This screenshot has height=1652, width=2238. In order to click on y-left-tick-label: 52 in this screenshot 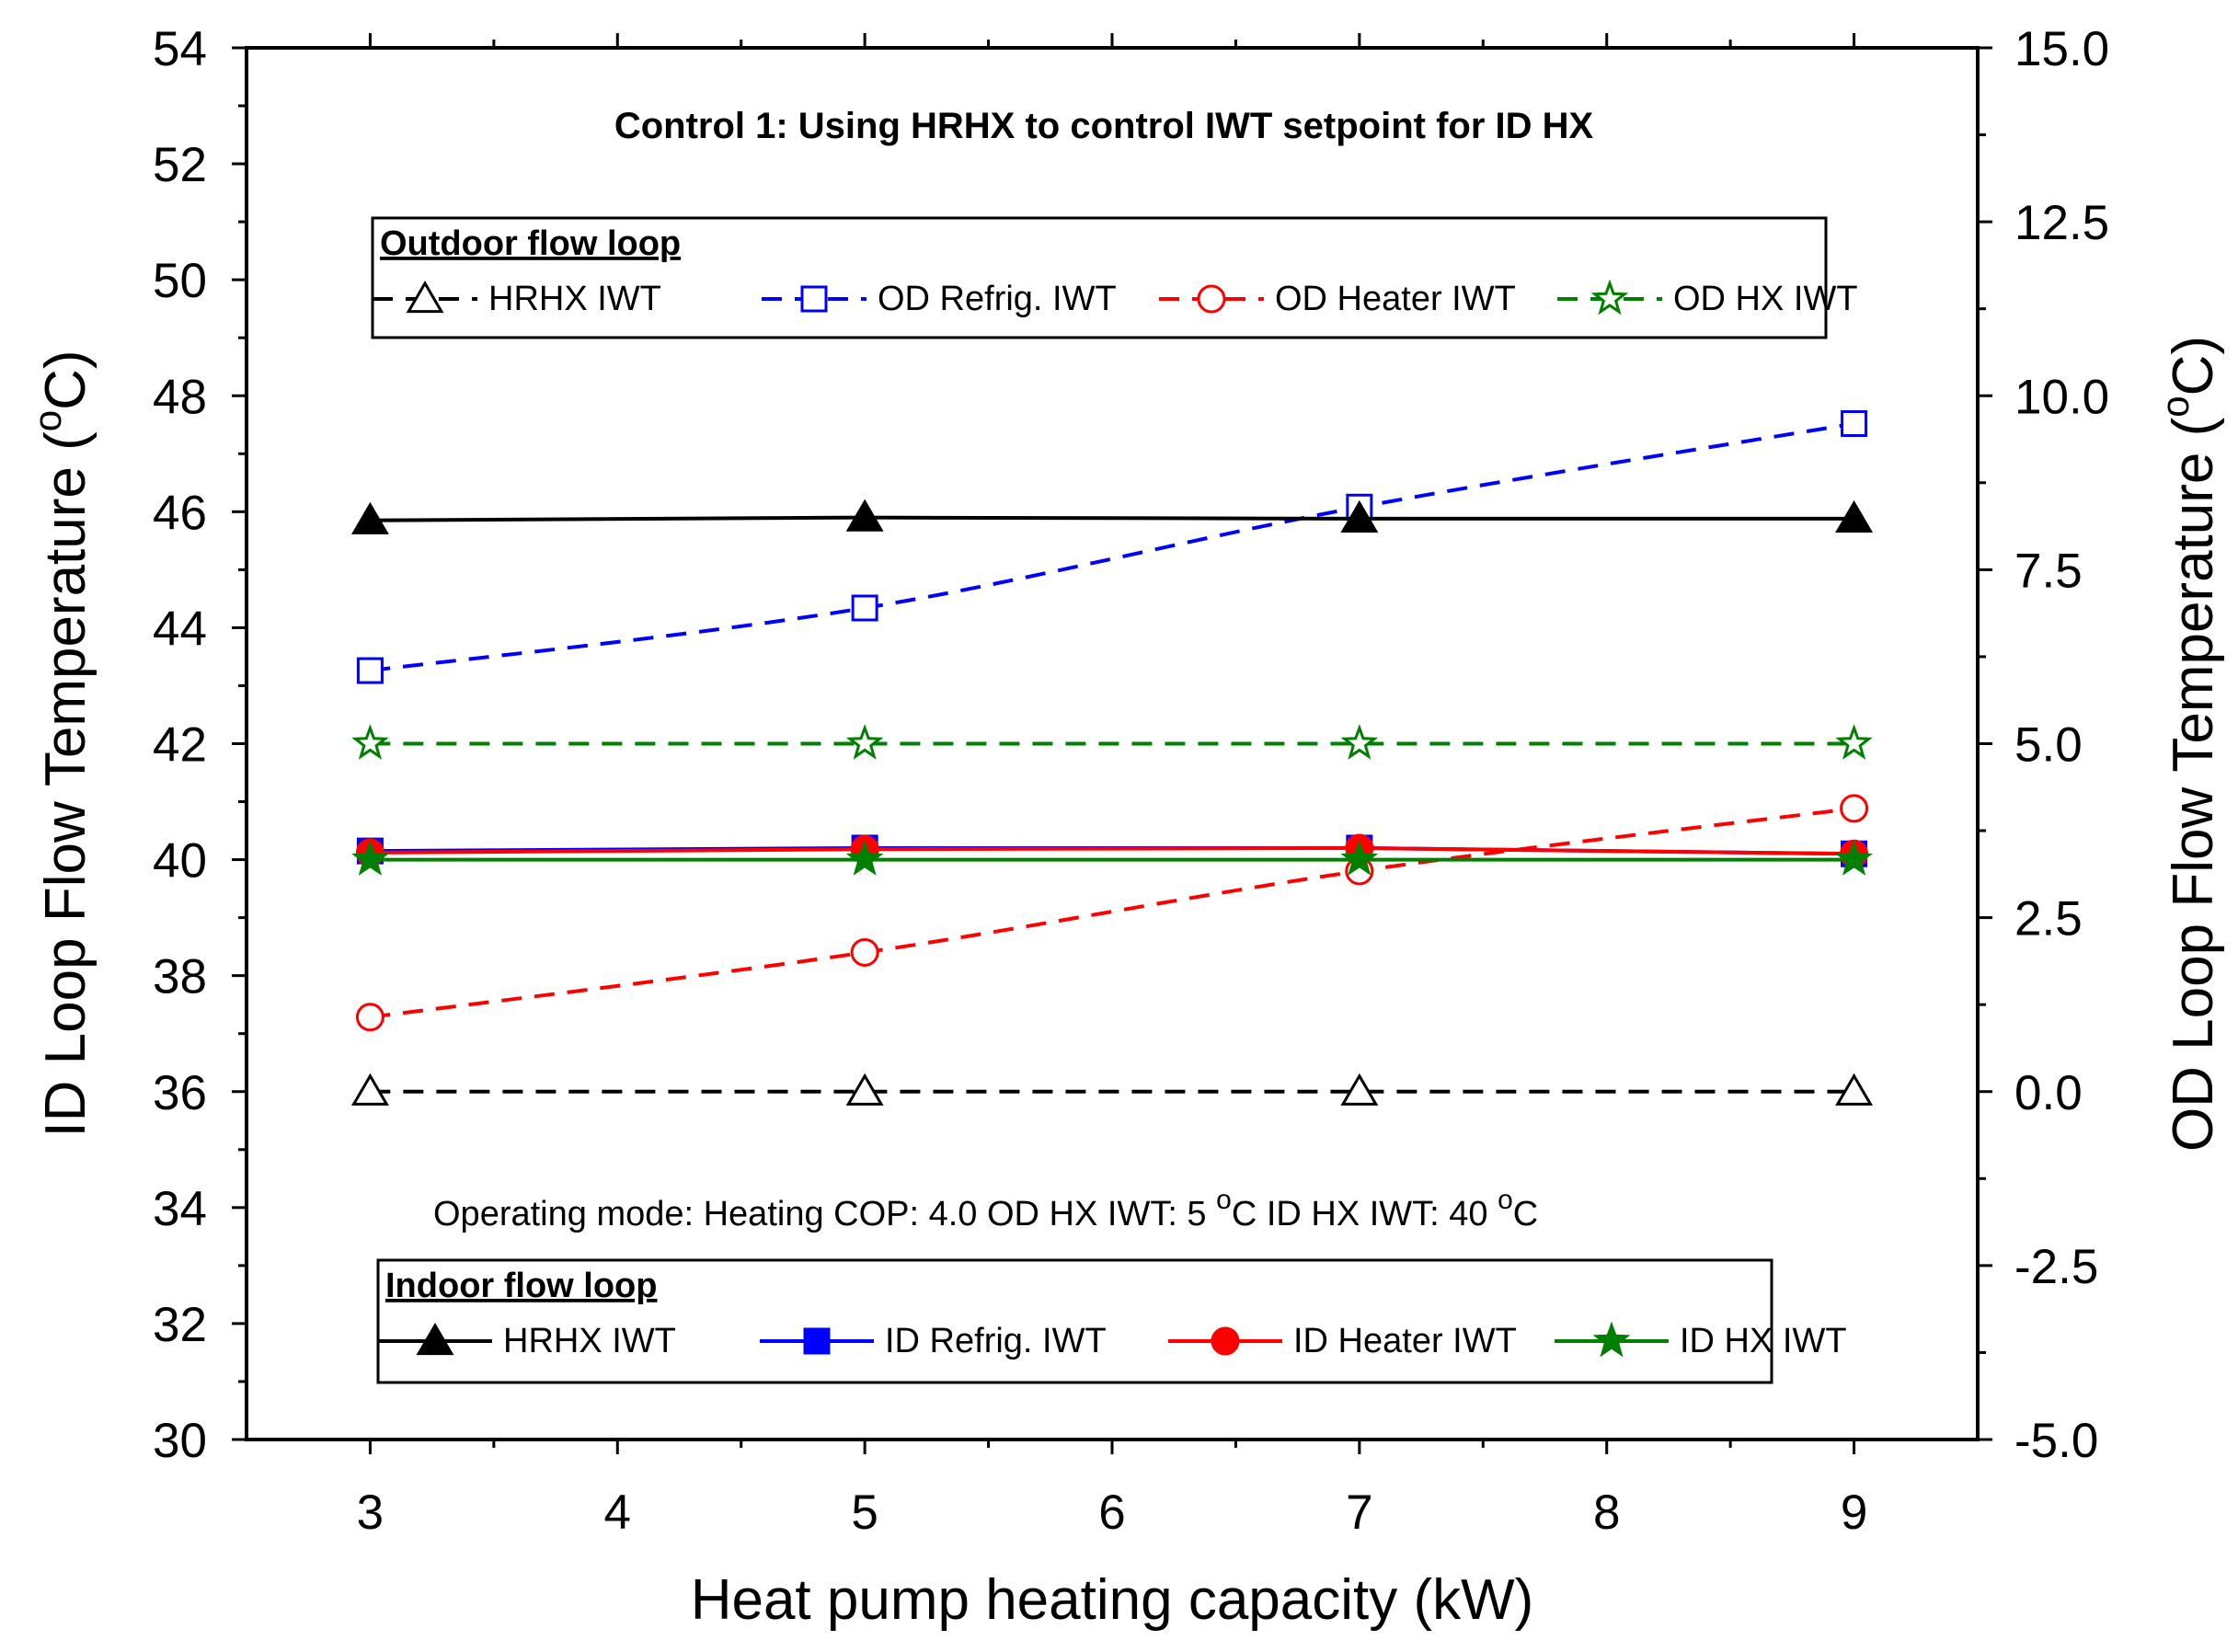, I will do `click(180, 165)`.